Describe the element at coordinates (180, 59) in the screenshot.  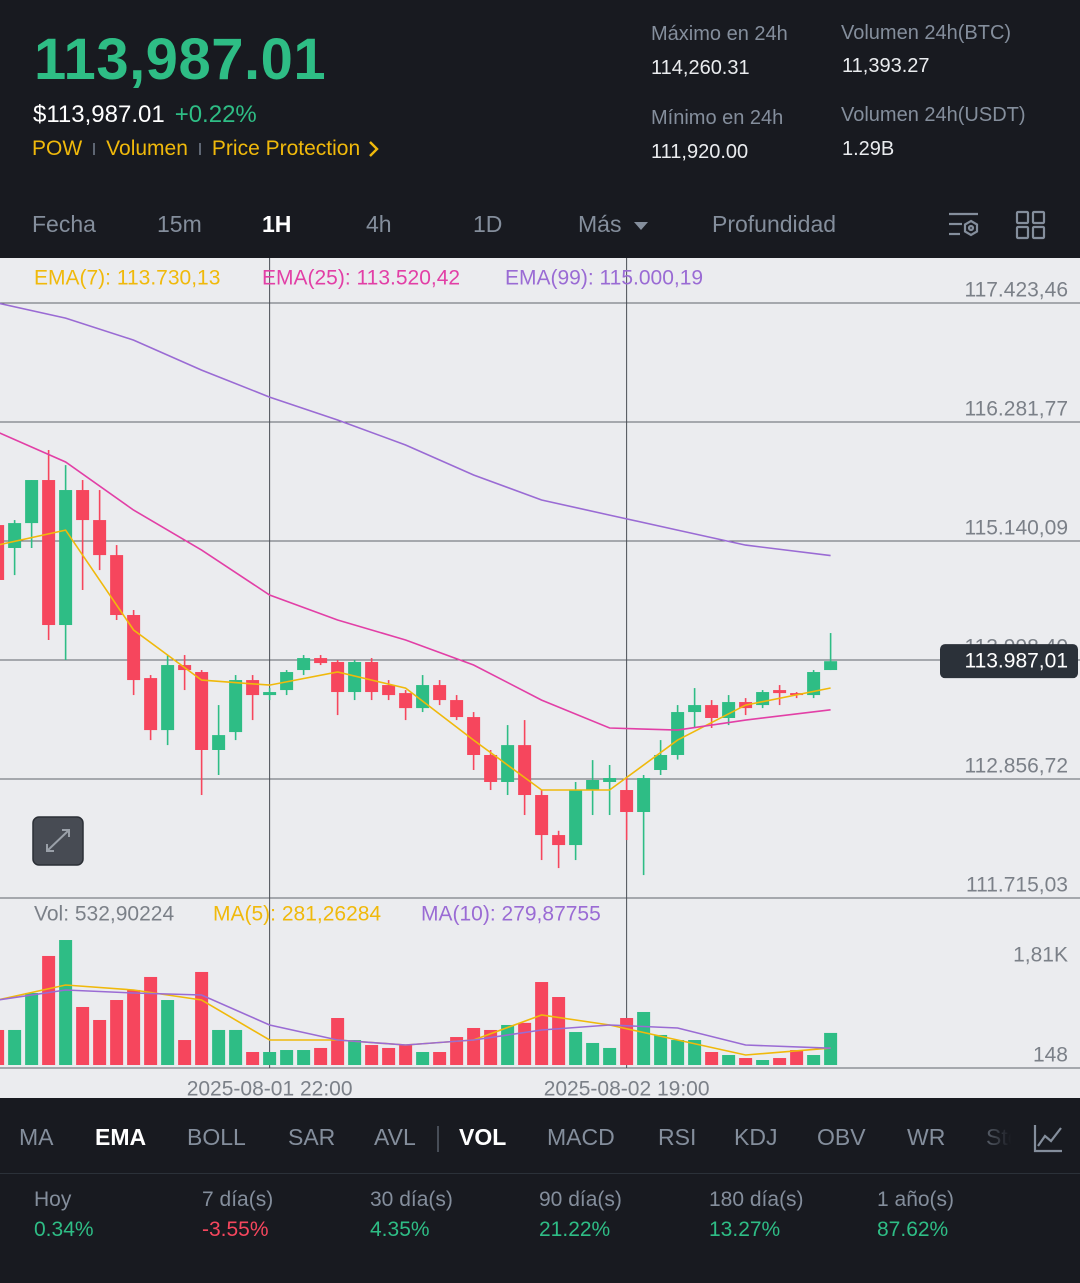
I see `last-price: 113,987.01` at that location.